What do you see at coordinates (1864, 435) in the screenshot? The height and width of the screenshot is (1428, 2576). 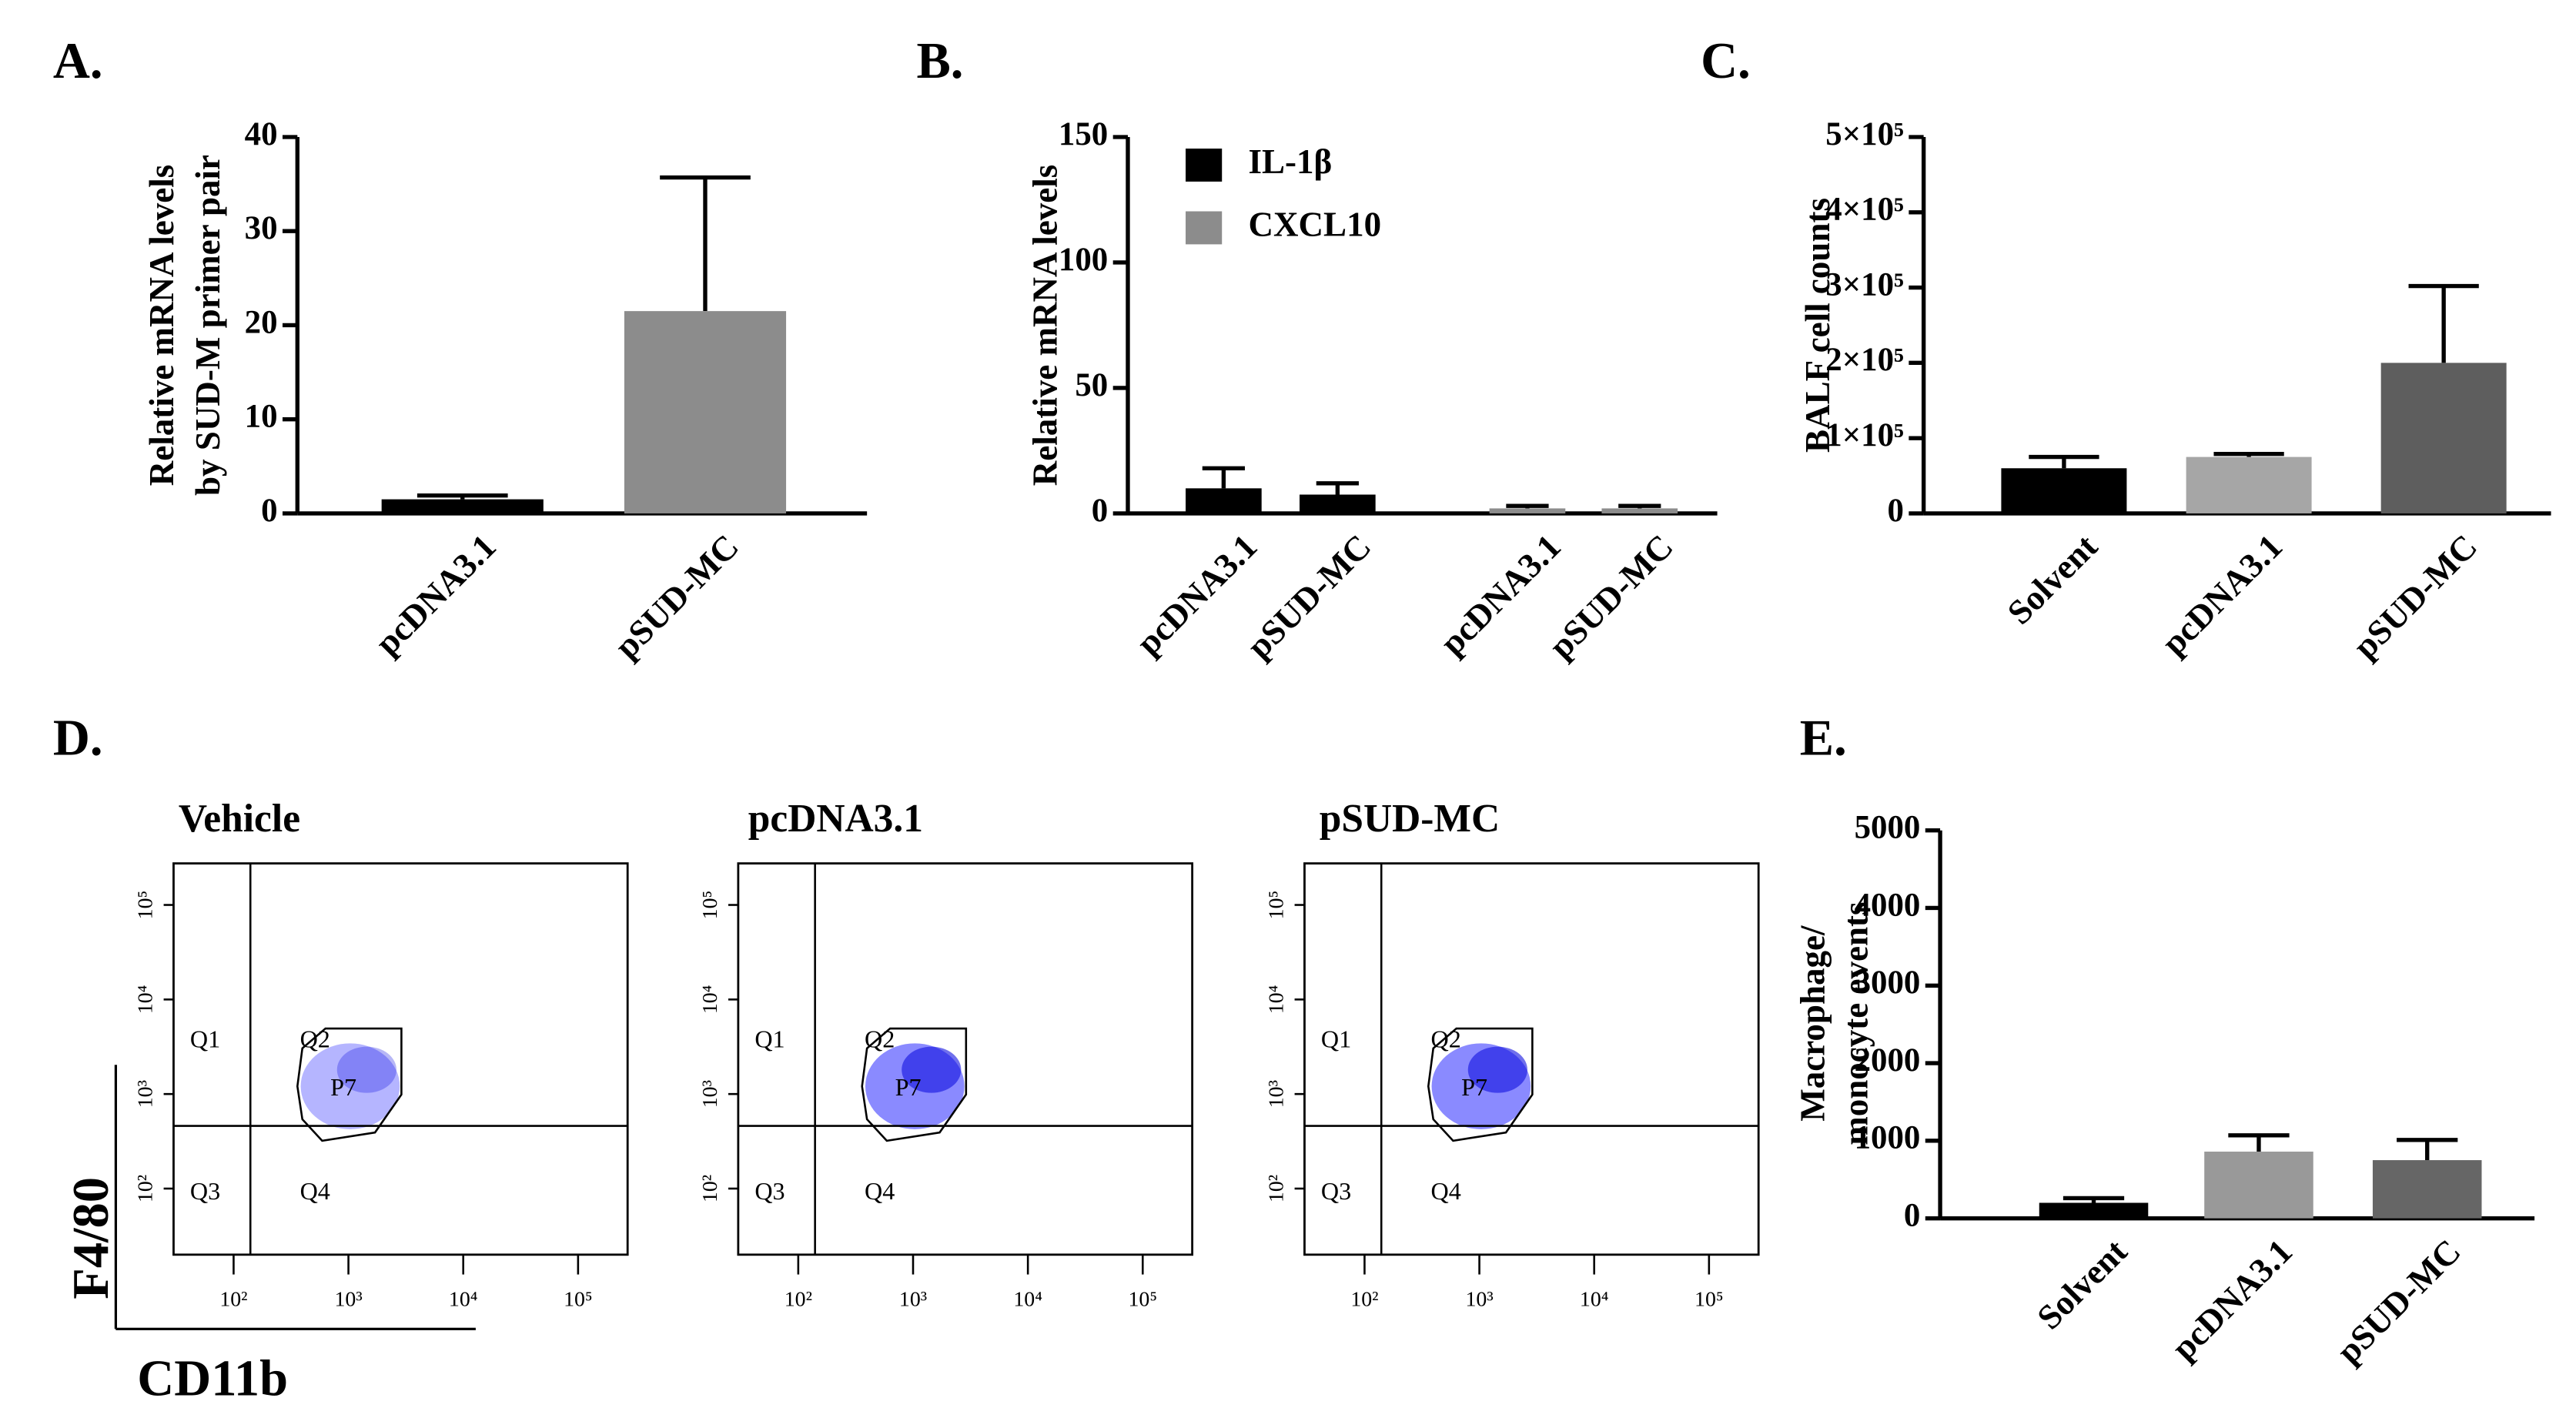 I see `y-tick-label: 1×10⁵` at bounding box center [1864, 435].